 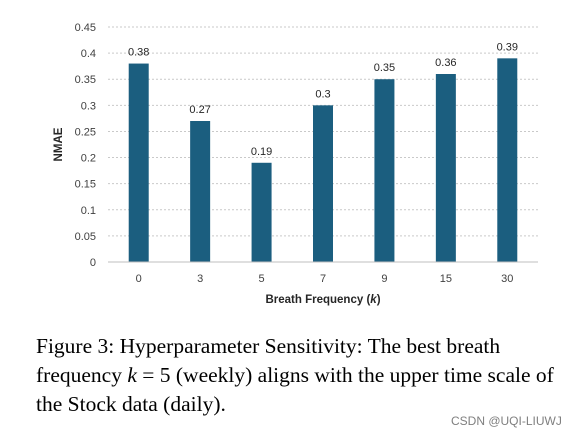 I want to click on data-label: 0.38, so click(x=138, y=53).